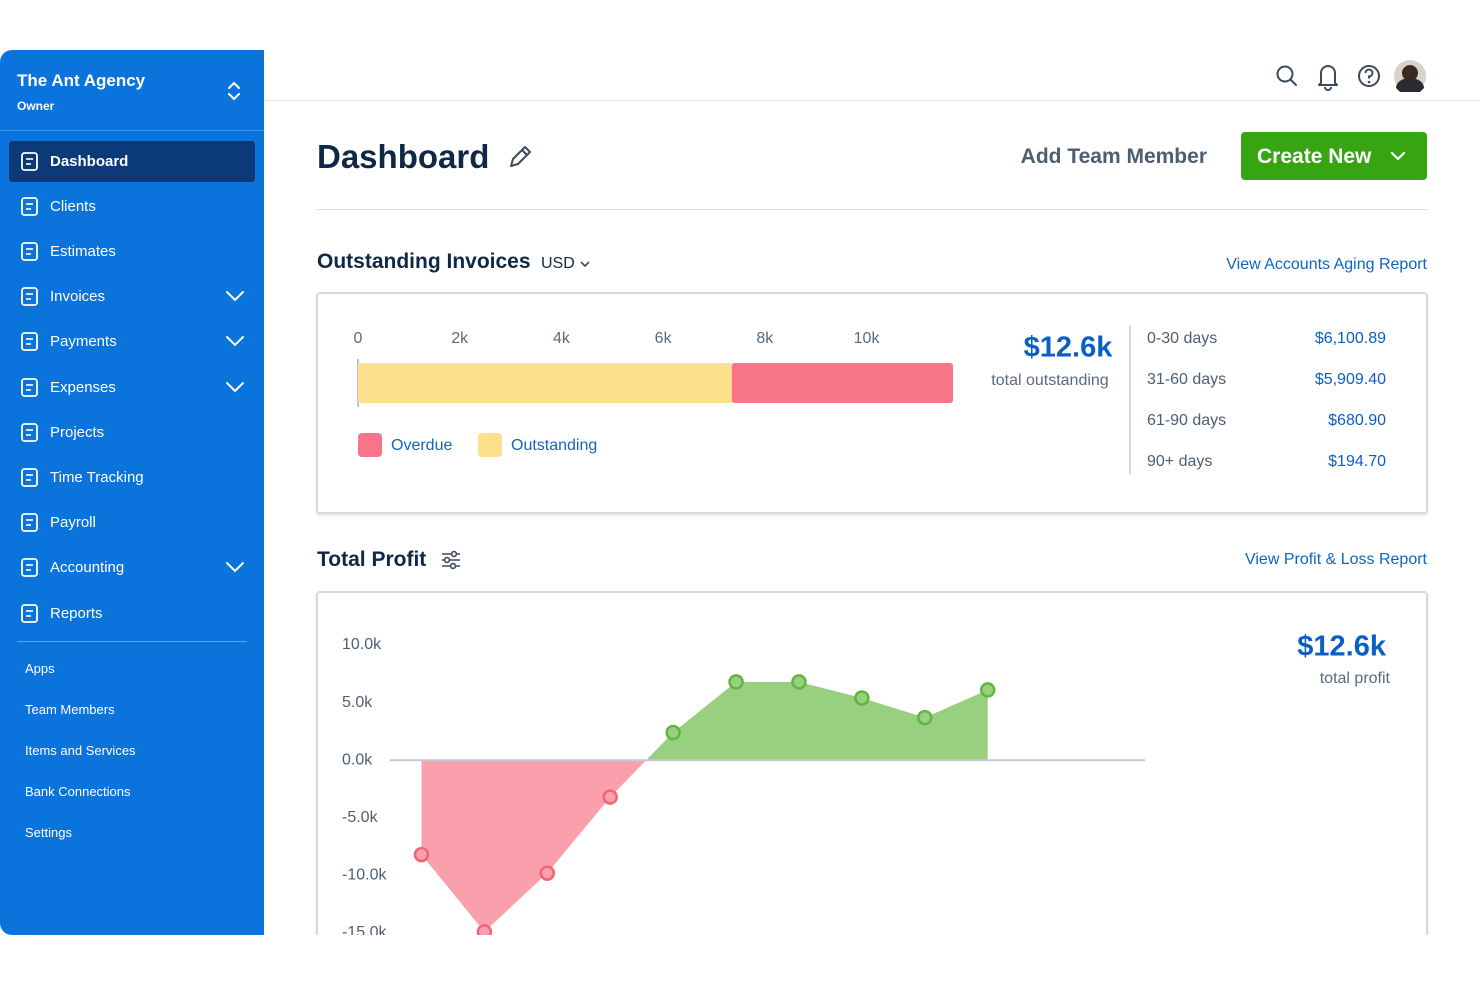 Image resolution: width=1480 pixels, height=987 pixels. I want to click on nav-label: Payments, so click(83, 342).